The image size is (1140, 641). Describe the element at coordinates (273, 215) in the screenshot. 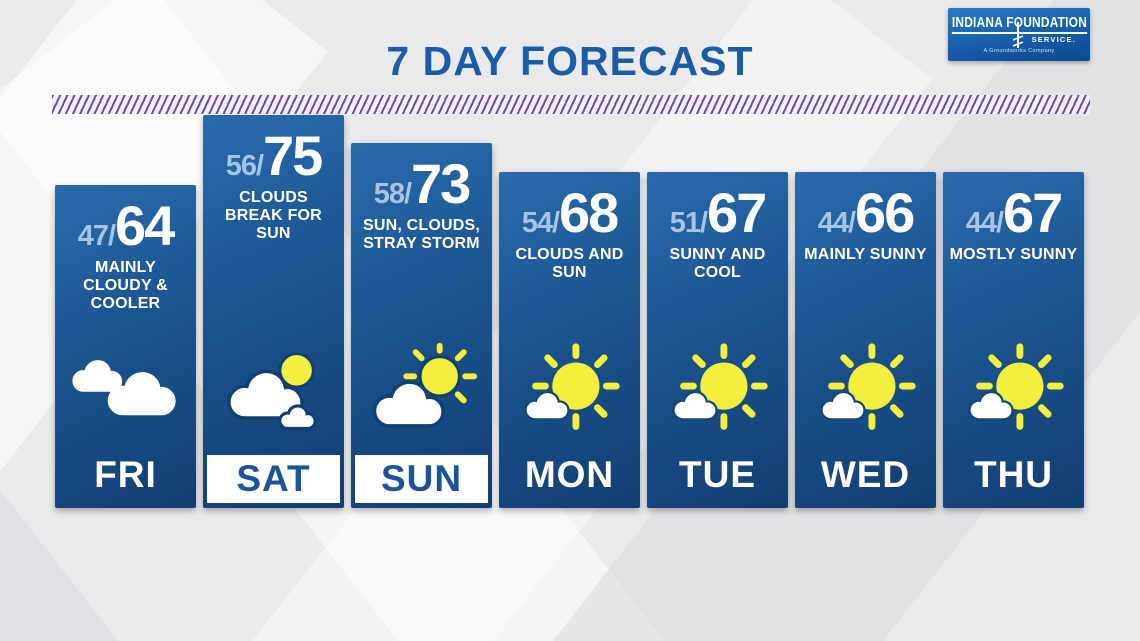

I see `condition-text: CLOUDS BREAK FOR SUN` at that location.